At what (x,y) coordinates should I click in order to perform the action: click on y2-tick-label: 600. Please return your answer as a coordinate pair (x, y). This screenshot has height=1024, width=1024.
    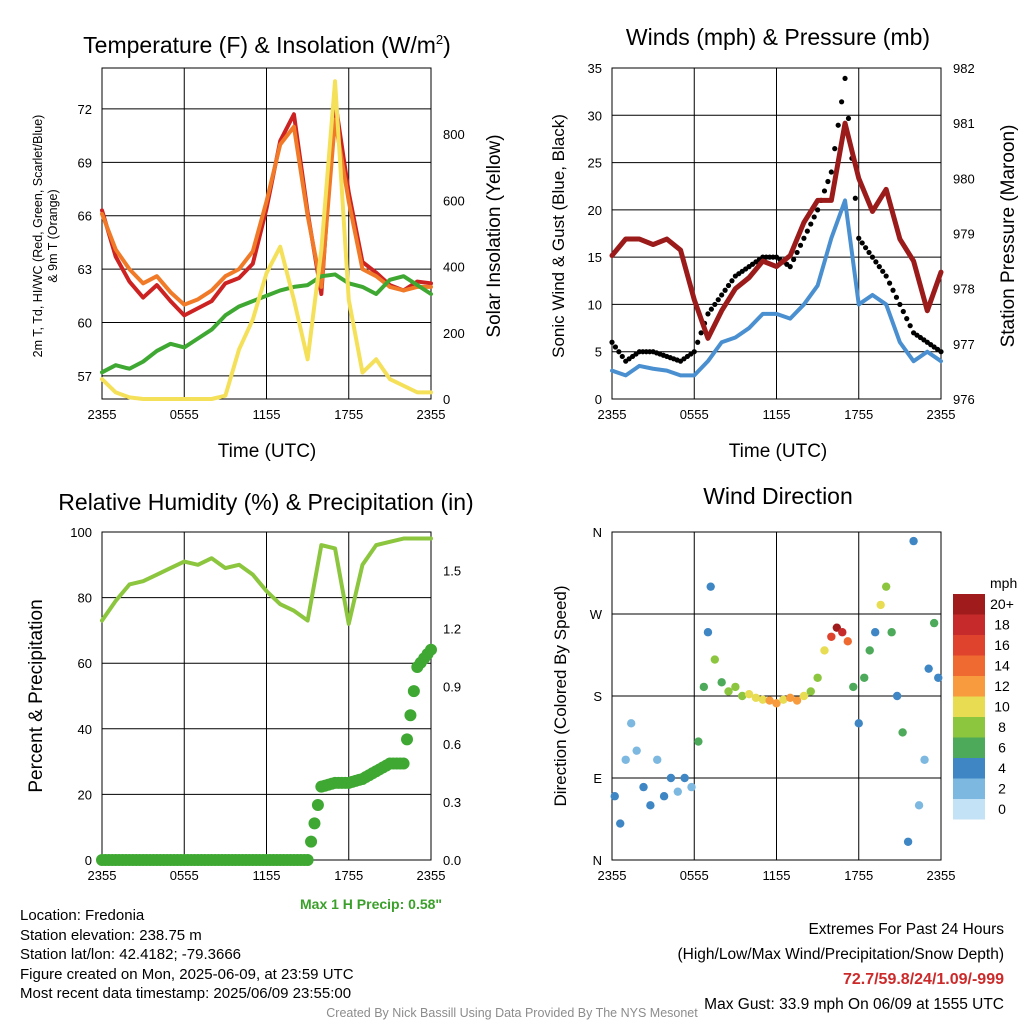
    Looking at the image, I should click on (454, 200).